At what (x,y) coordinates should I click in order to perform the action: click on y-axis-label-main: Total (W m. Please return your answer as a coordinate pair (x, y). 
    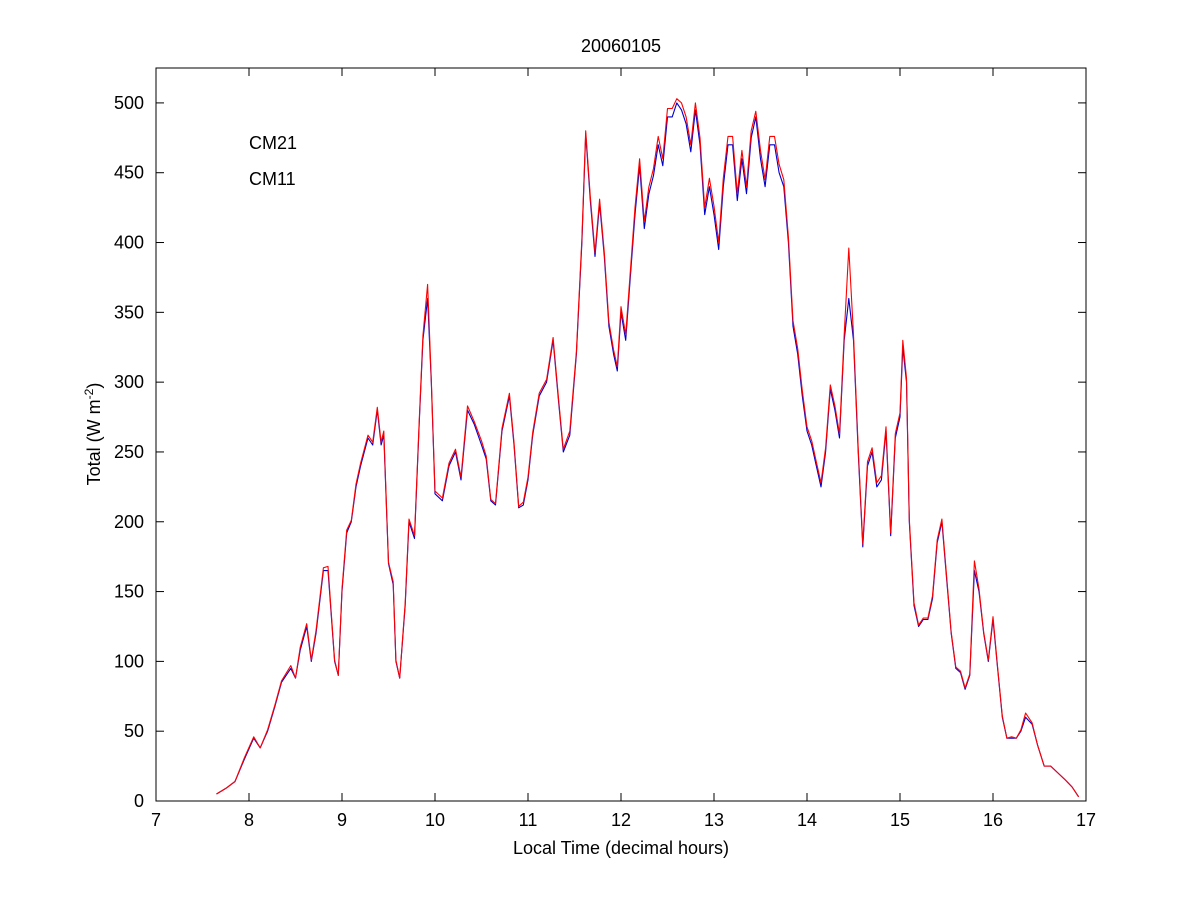
    Looking at the image, I should click on (94, 442).